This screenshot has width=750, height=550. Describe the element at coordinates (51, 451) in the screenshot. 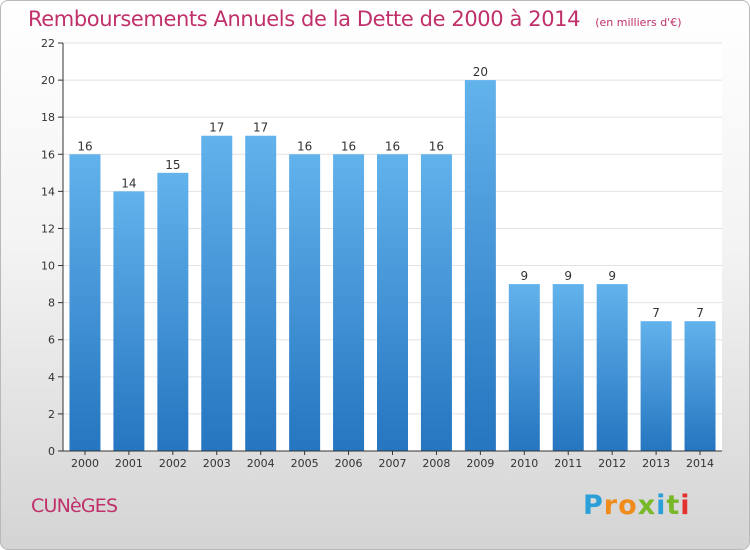

I see `y-tick-label: 0` at that location.